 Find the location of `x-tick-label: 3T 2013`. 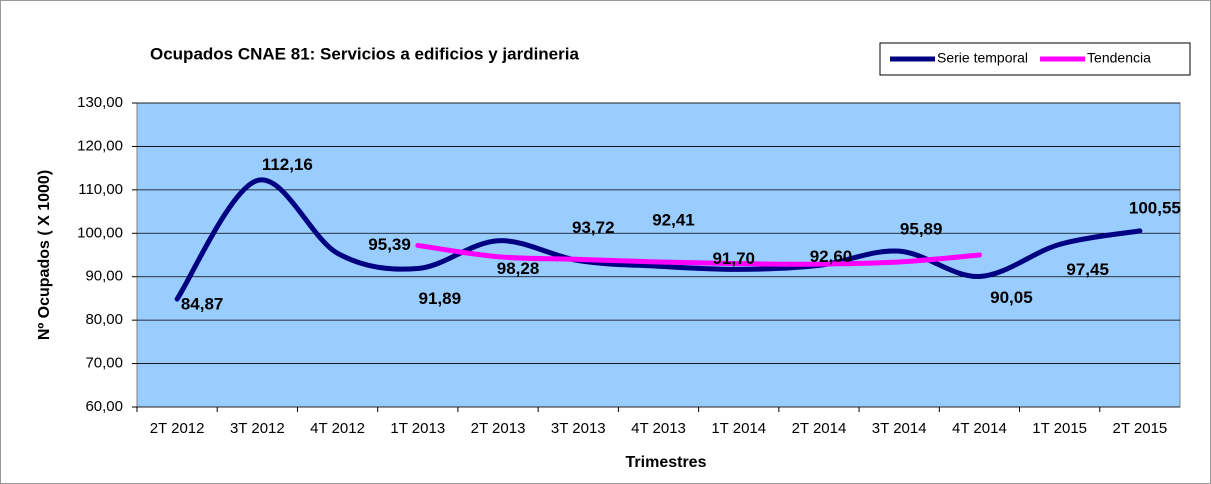

x-tick-label: 3T 2013 is located at coordinates (578, 428).